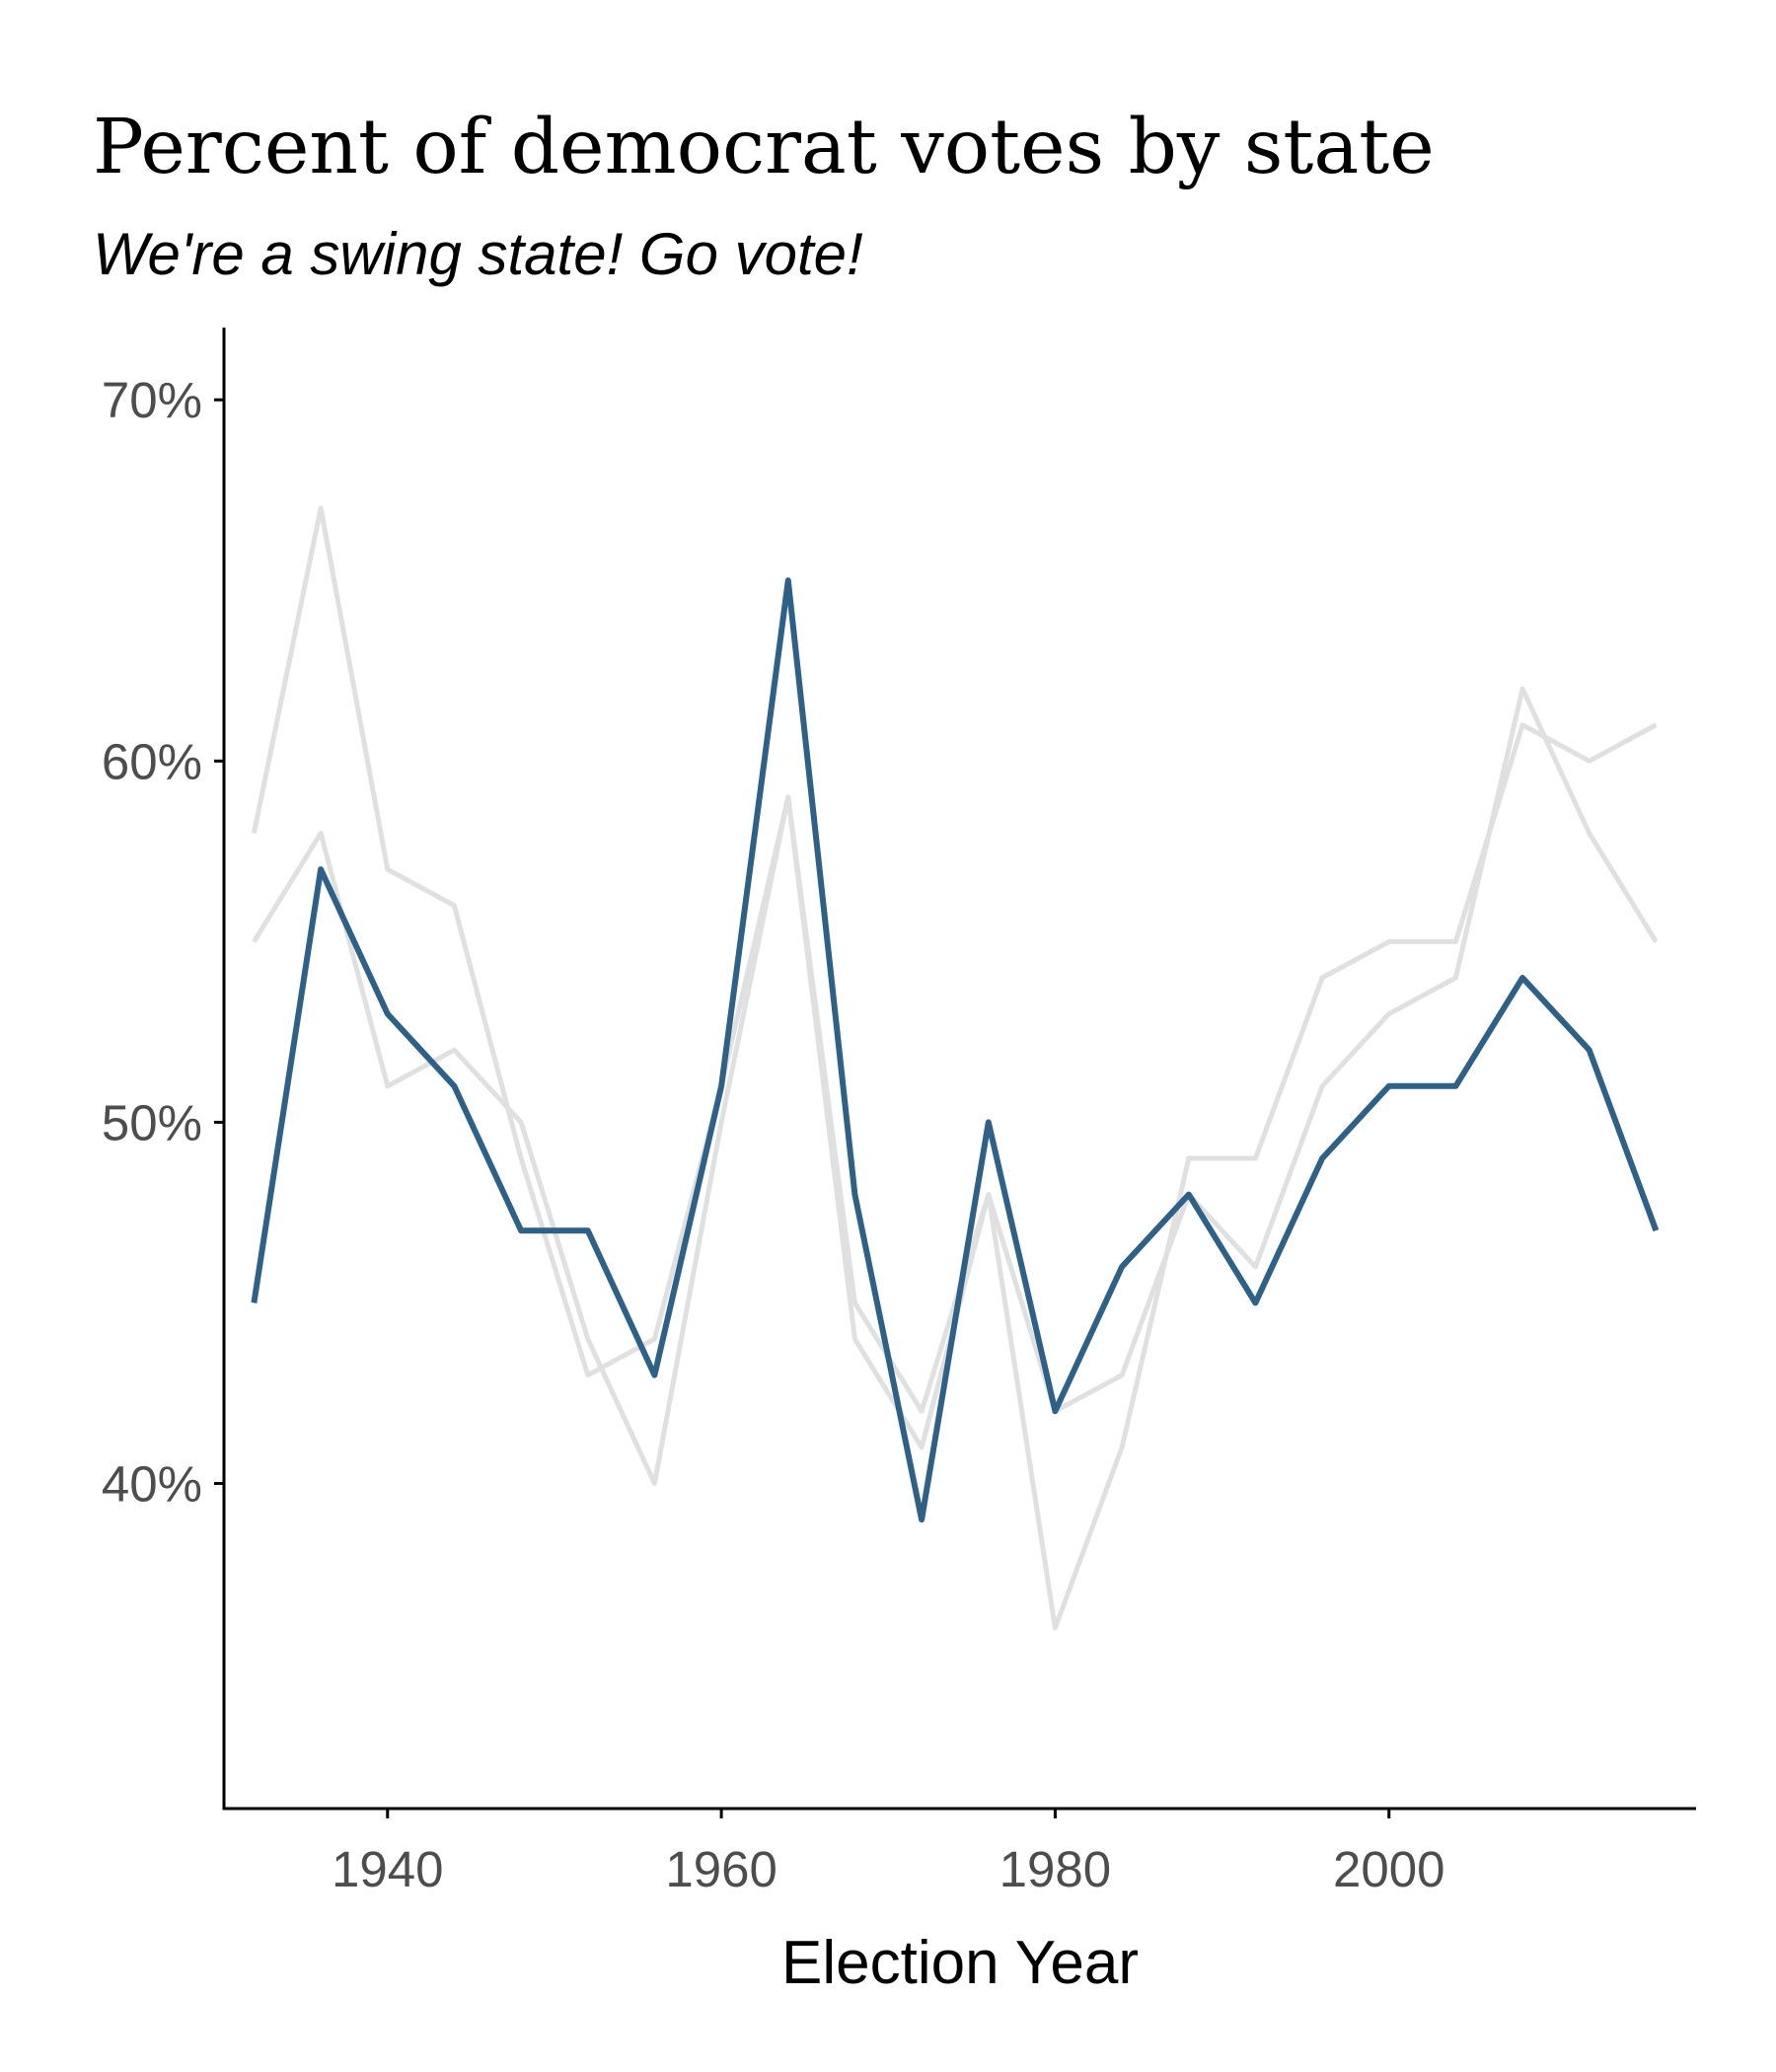 The width and height of the screenshot is (1776, 2072). Describe the element at coordinates (764, 148) in the screenshot. I see `chart-title: Percent of democrat votes by state` at that location.